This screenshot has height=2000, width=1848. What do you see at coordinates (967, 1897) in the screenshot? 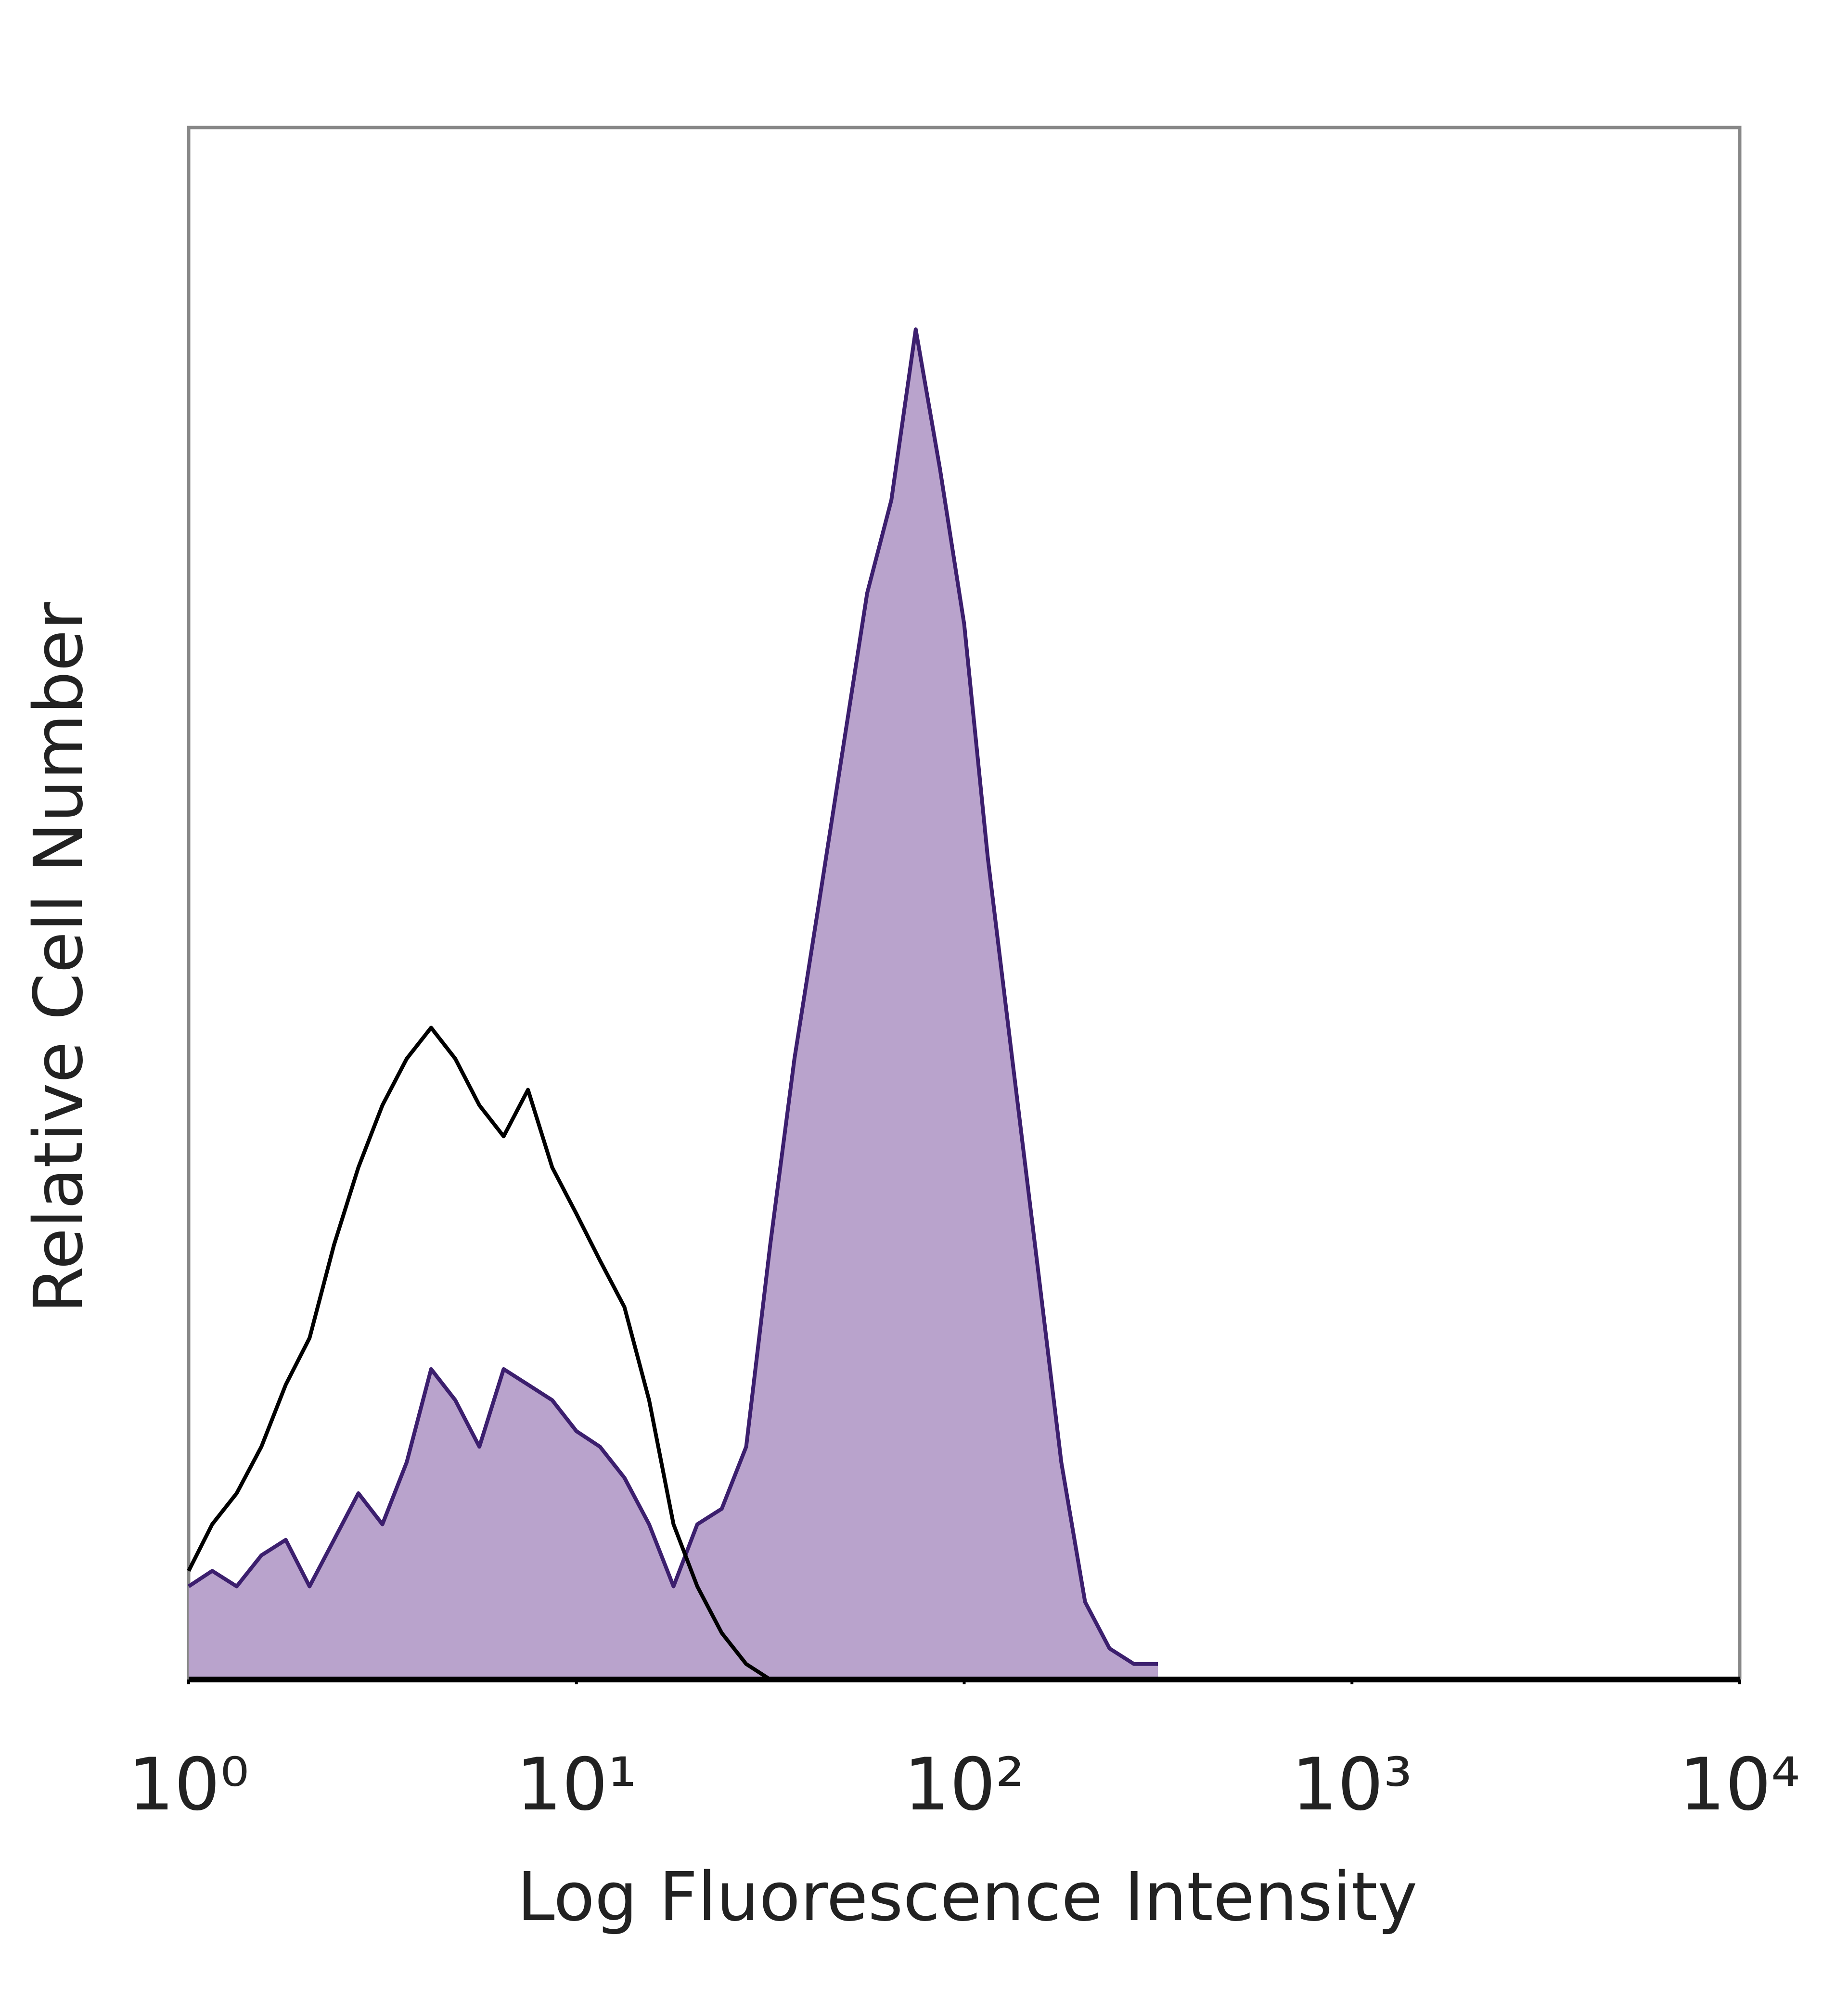
I see `x-axis-title: Log Fluorescence Intensity` at bounding box center [967, 1897].